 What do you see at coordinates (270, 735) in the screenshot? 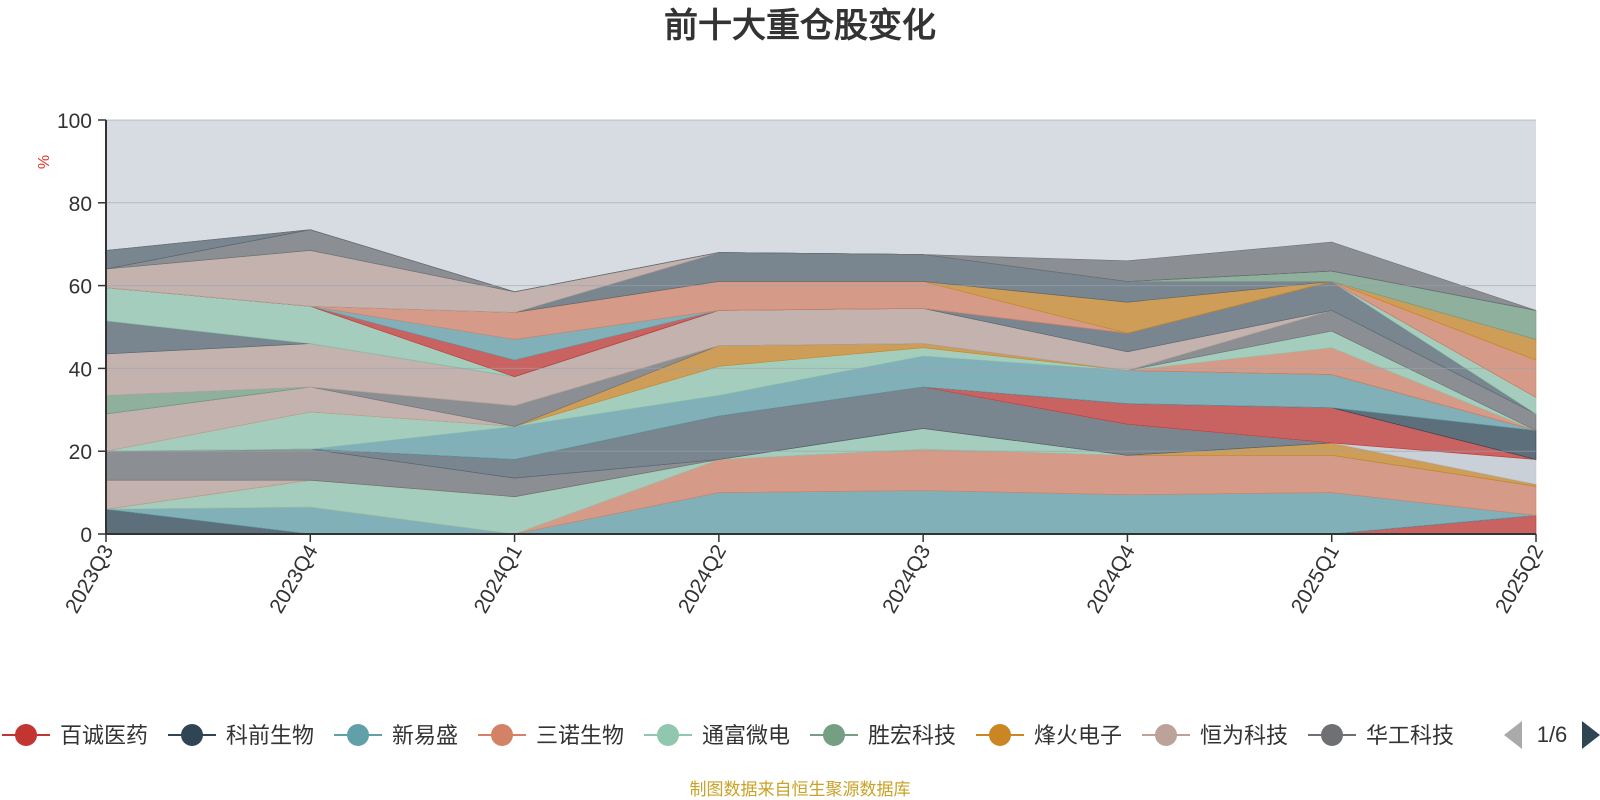
I see `legend-label: 科前生物` at bounding box center [270, 735].